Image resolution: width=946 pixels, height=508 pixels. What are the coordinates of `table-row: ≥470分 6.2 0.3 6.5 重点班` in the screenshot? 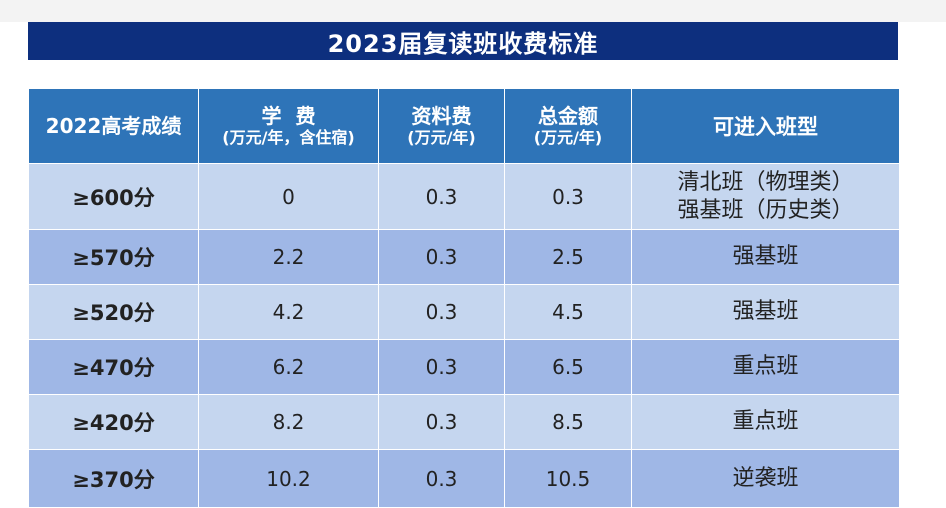 It's located at (464, 367).